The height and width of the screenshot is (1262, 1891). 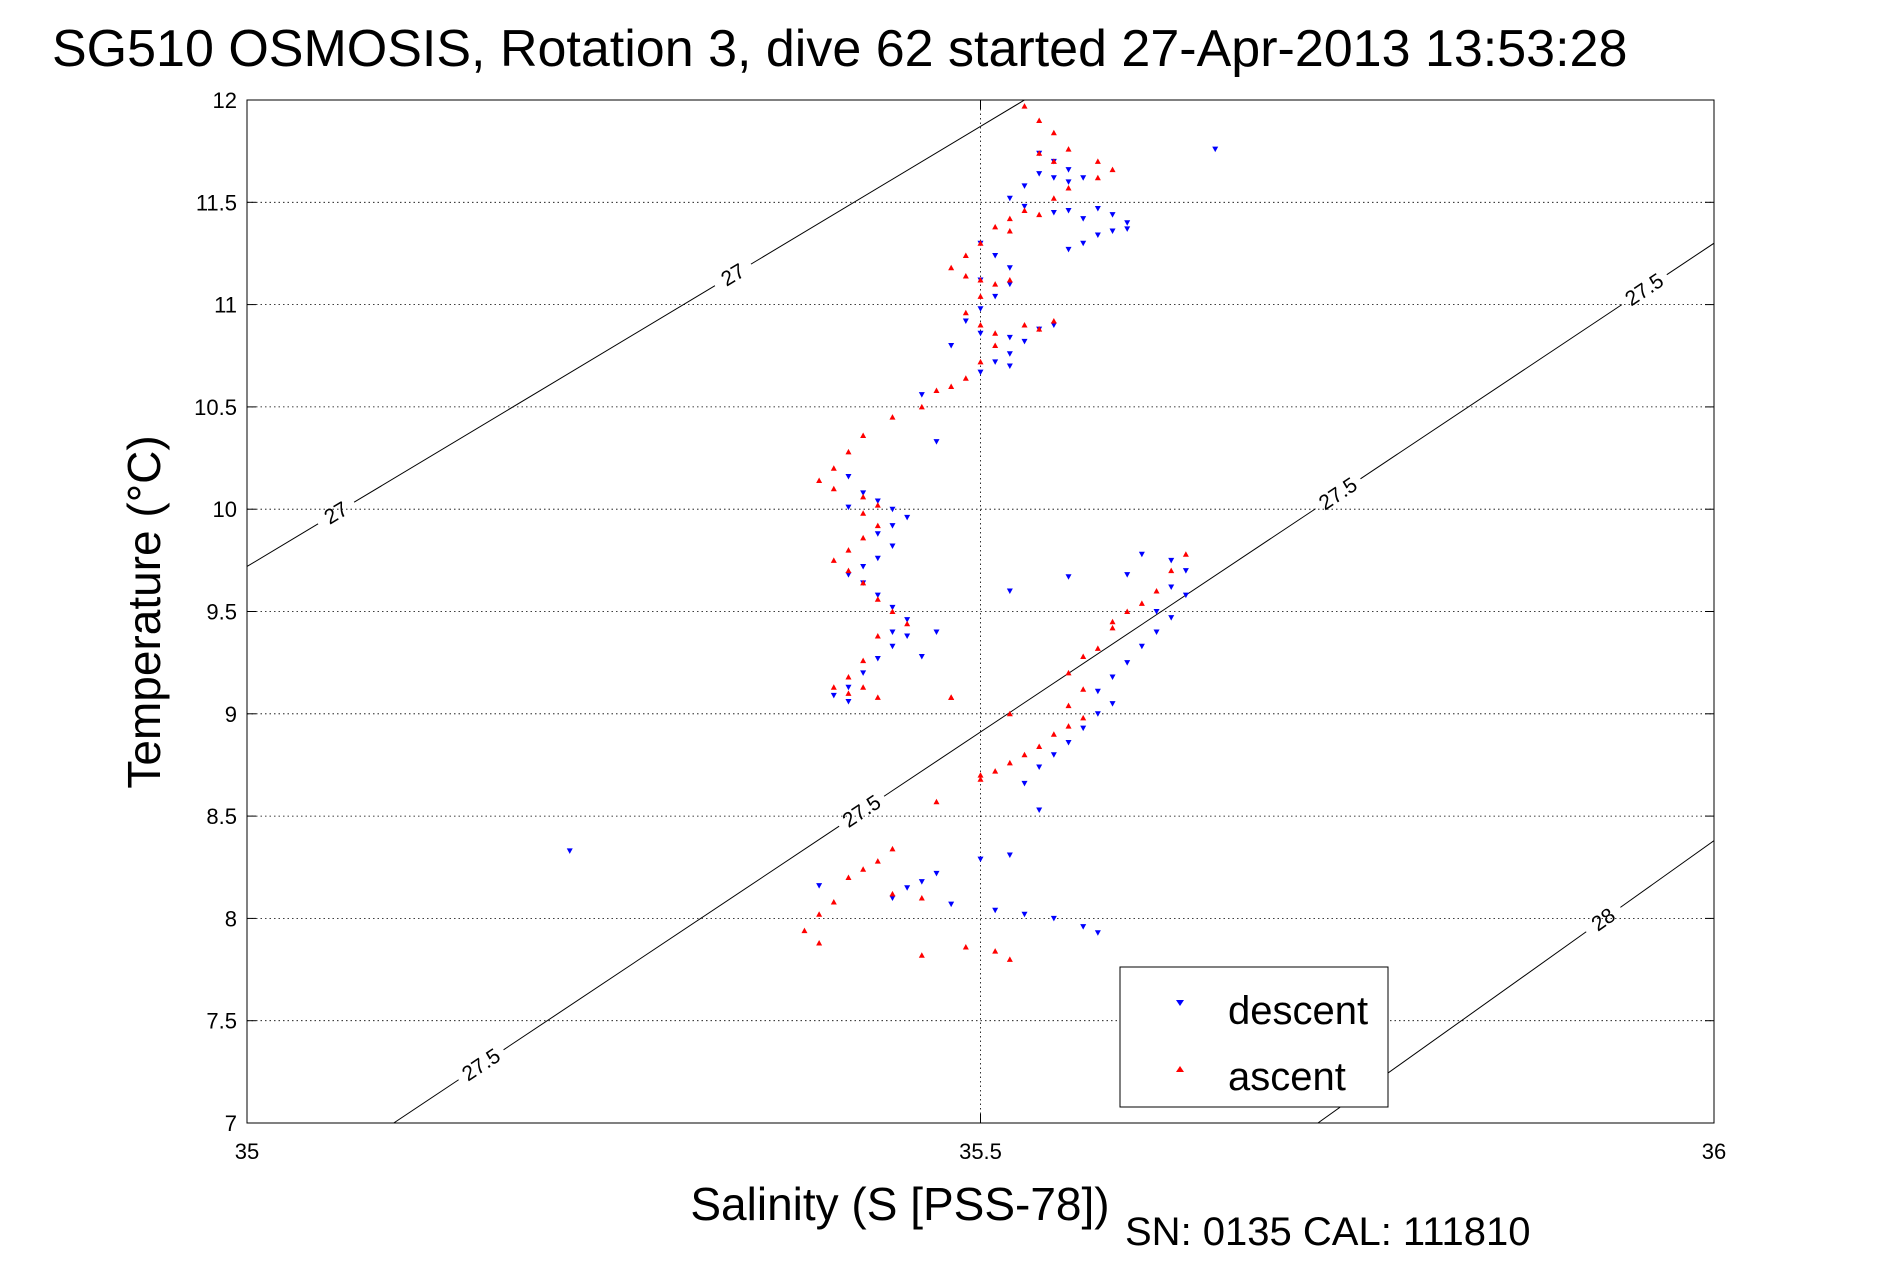 What do you see at coordinates (215, 407) in the screenshot?
I see `y-tick-label: 10.5` at bounding box center [215, 407].